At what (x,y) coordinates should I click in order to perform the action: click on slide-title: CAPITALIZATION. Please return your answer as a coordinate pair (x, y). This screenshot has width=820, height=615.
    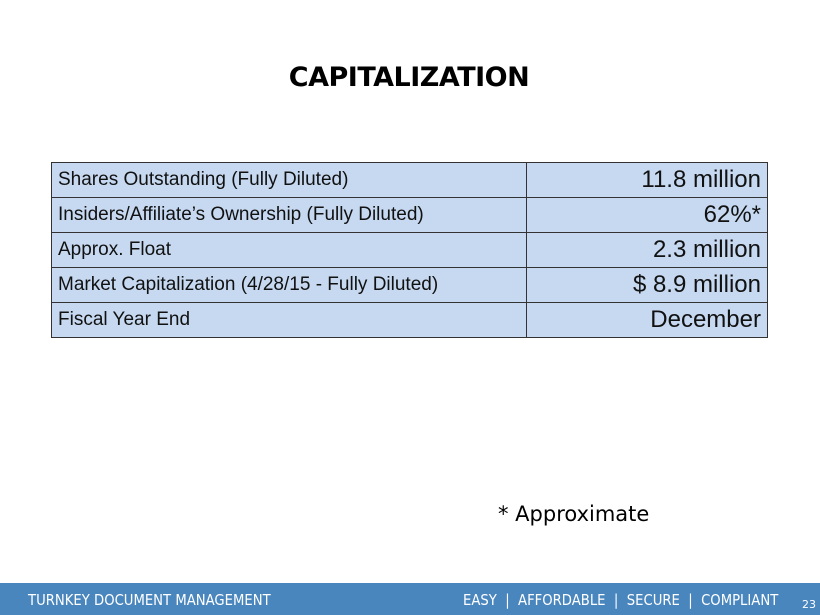
    Looking at the image, I should click on (409, 77).